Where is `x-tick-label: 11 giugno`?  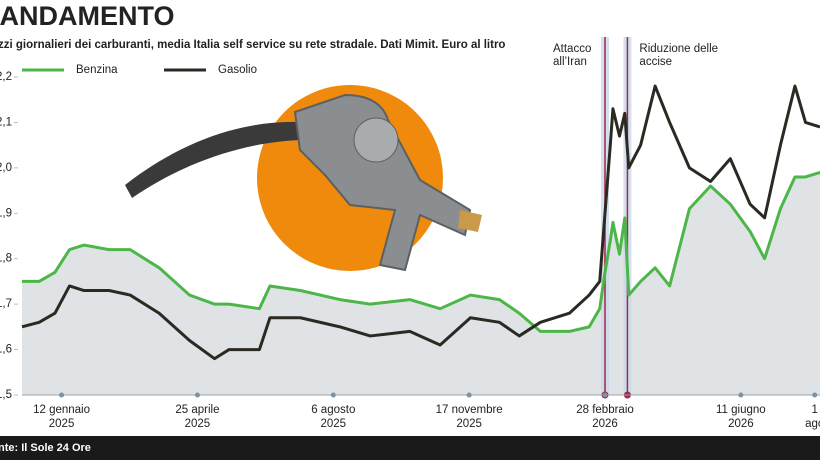 x-tick-label: 11 giugno is located at coordinates (741, 410).